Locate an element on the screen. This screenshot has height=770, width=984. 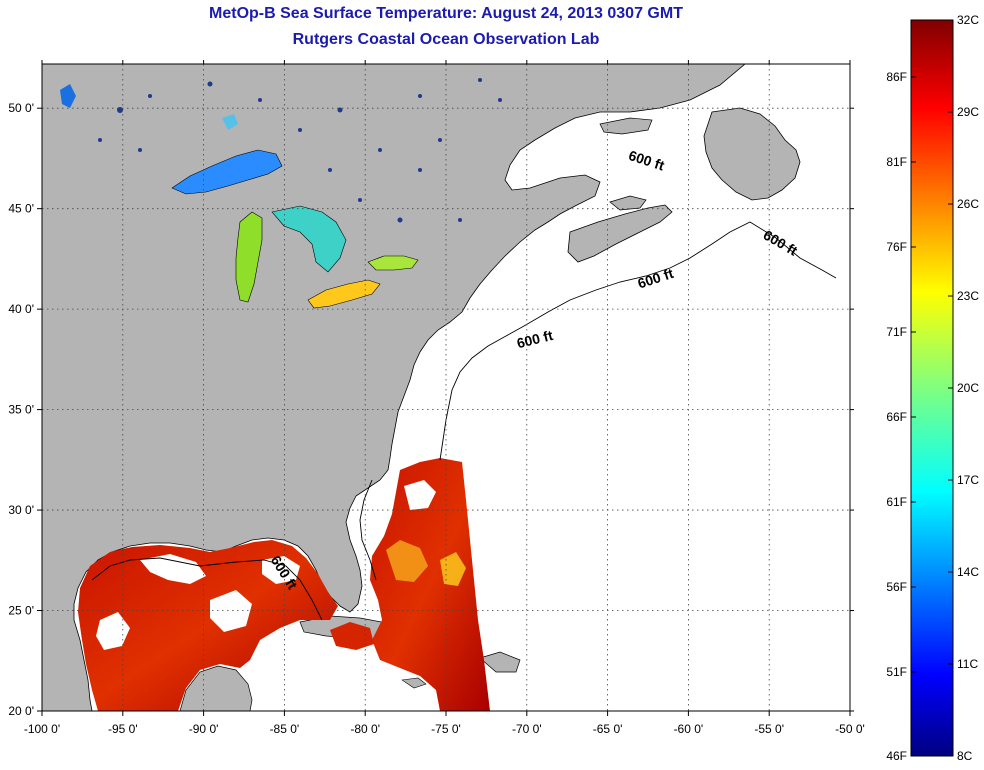
lat-tick-label: 50 0' is located at coordinates (21, 108).